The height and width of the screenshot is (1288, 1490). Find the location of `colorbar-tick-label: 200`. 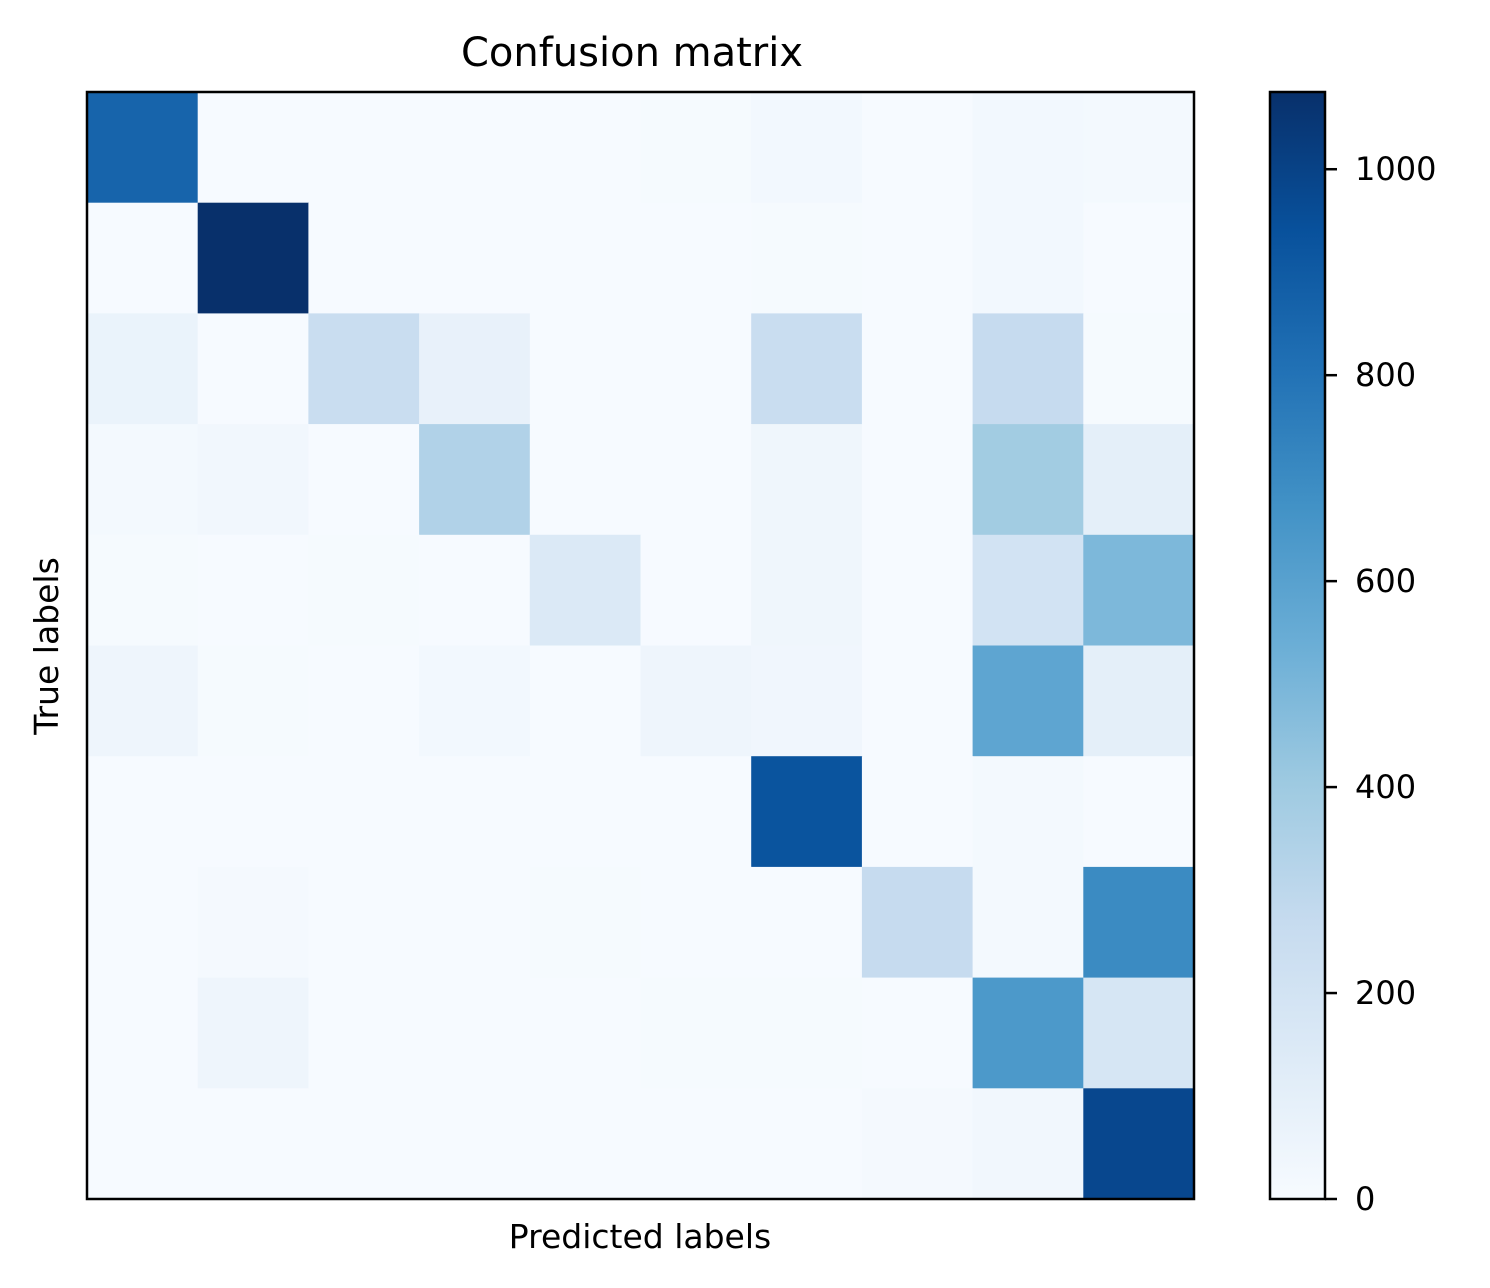

colorbar-tick-label: 200 is located at coordinates (1385, 993).